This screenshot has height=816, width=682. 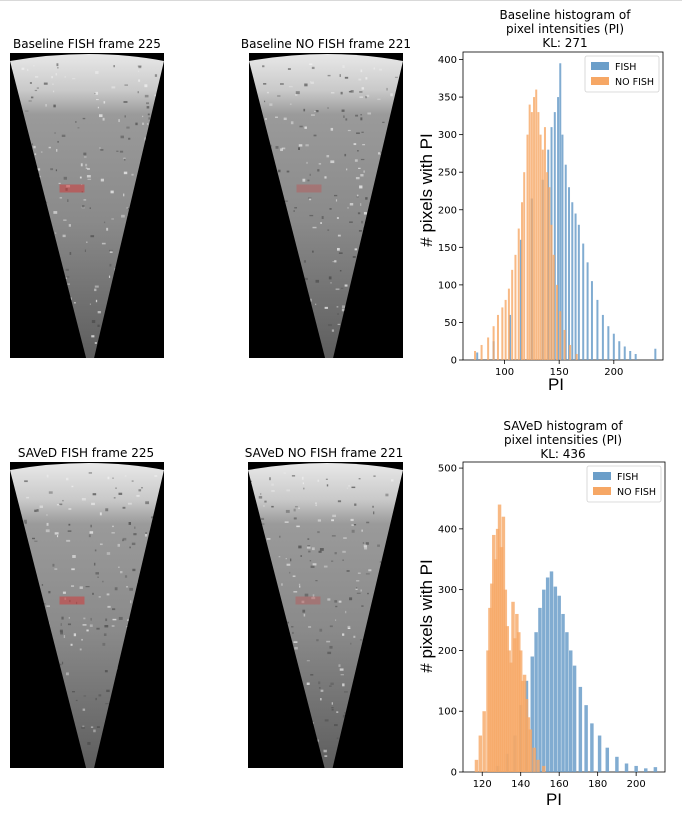 What do you see at coordinates (563, 426) in the screenshot?
I see `chart-title-line1: SAVeD histogram of` at bounding box center [563, 426].